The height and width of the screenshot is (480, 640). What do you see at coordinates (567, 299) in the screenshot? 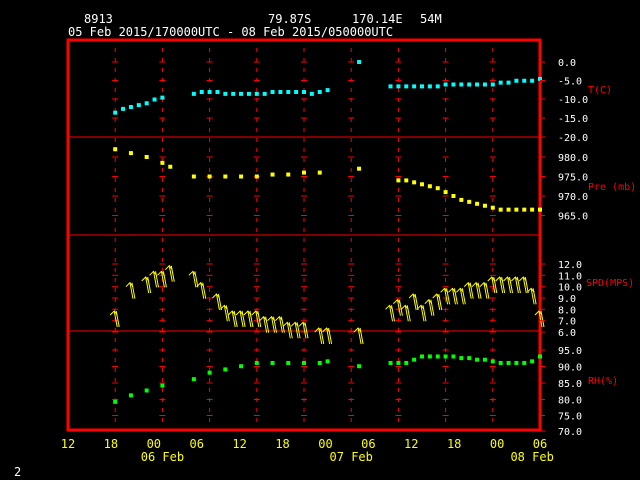
I see `y-tick-label: 9.0` at bounding box center [567, 299].